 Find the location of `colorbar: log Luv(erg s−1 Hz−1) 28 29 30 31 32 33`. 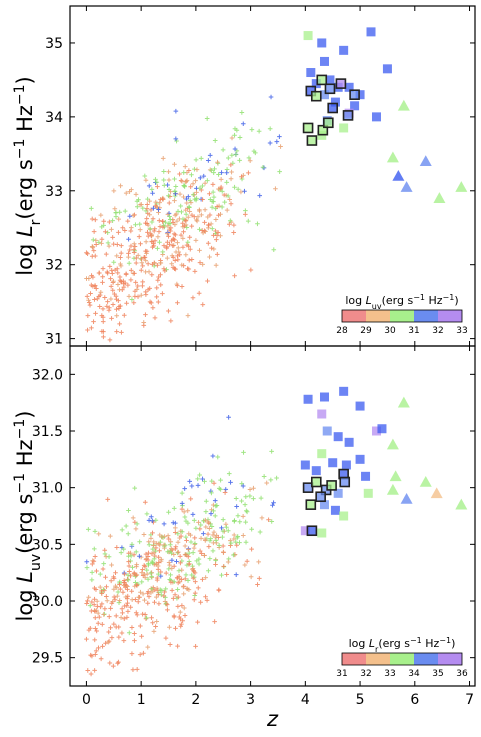

colorbar: log Luv(erg s−1 Hz−1) 28 29 30 31 32 33 is located at coordinates (401, 315).